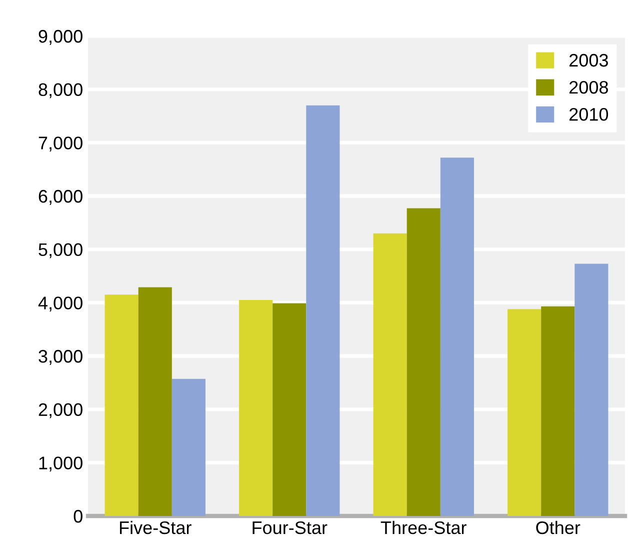  What do you see at coordinates (60, 144) in the screenshot?
I see `y-tick-label: 7,000` at bounding box center [60, 144].